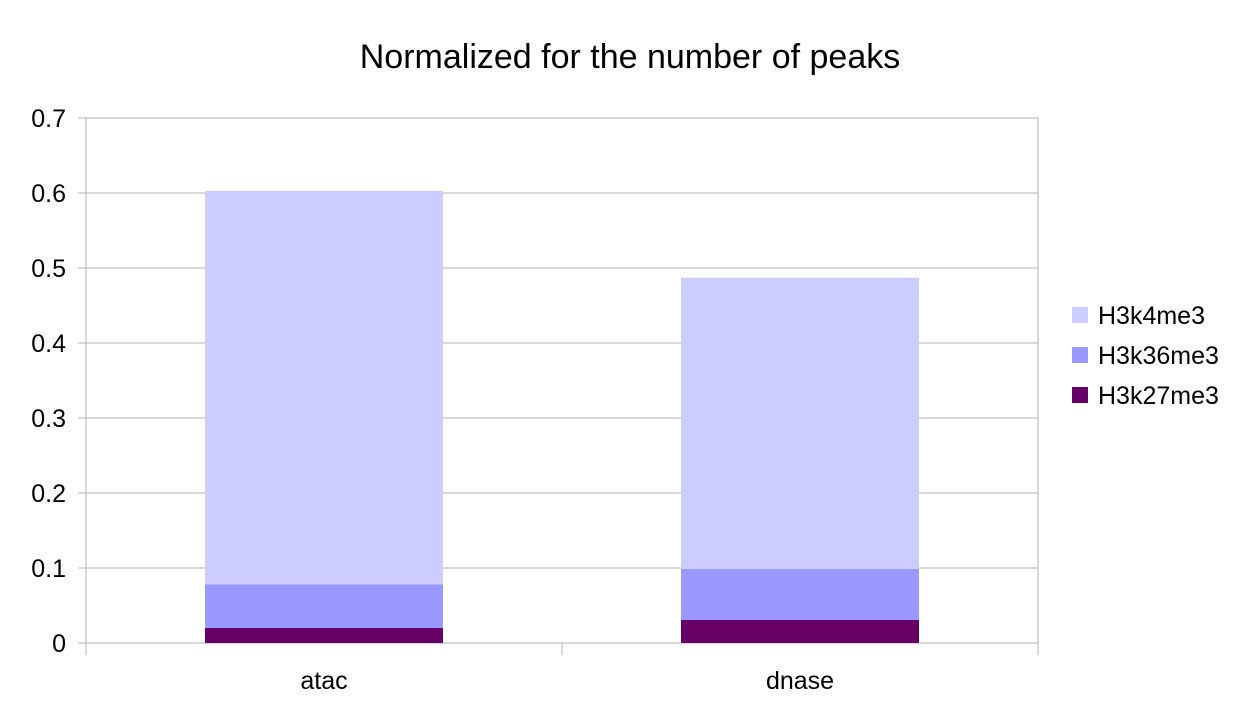  What do you see at coordinates (1080, 355) in the screenshot?
I see `legend-swatch-H3k36me3` at bounding box center [1080, 355].